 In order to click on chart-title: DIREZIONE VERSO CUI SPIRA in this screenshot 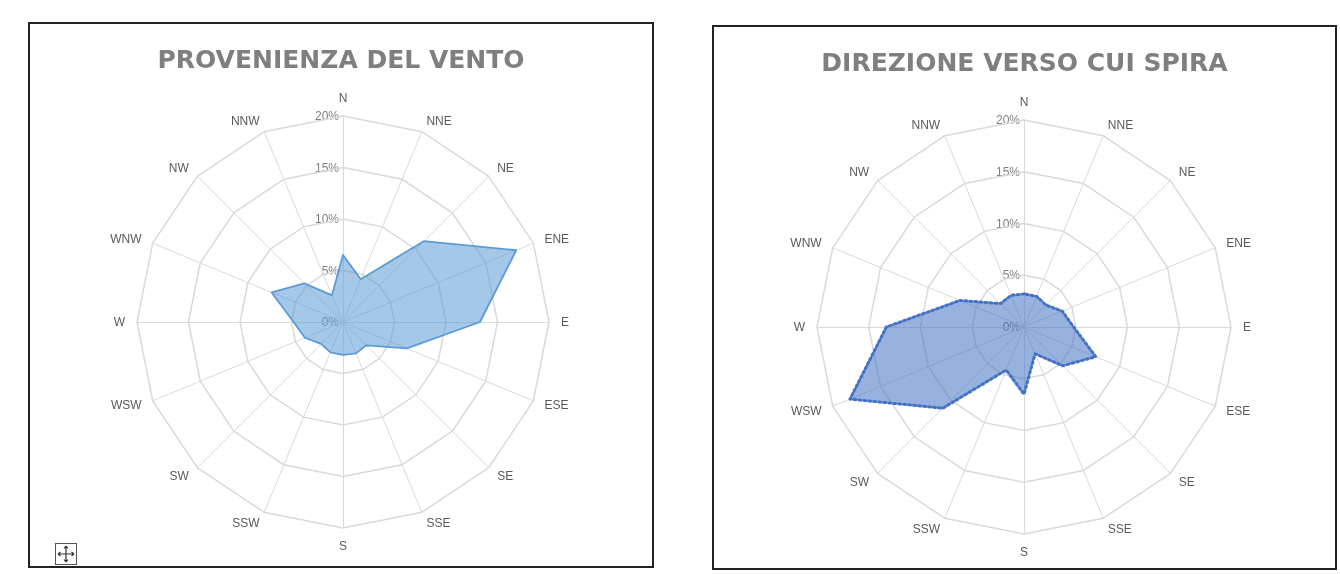, I will do `click(1025, 62)`.